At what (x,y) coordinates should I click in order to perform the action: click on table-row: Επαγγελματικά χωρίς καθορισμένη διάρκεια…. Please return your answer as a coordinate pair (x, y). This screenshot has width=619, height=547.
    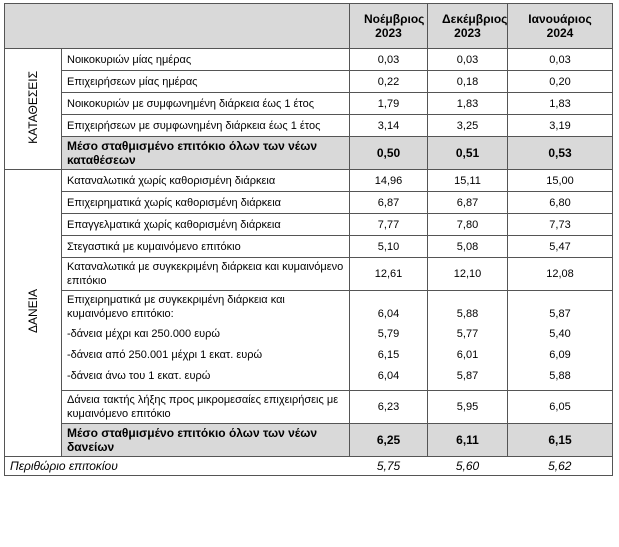
    Looking at the image, I should click on (309, 224).